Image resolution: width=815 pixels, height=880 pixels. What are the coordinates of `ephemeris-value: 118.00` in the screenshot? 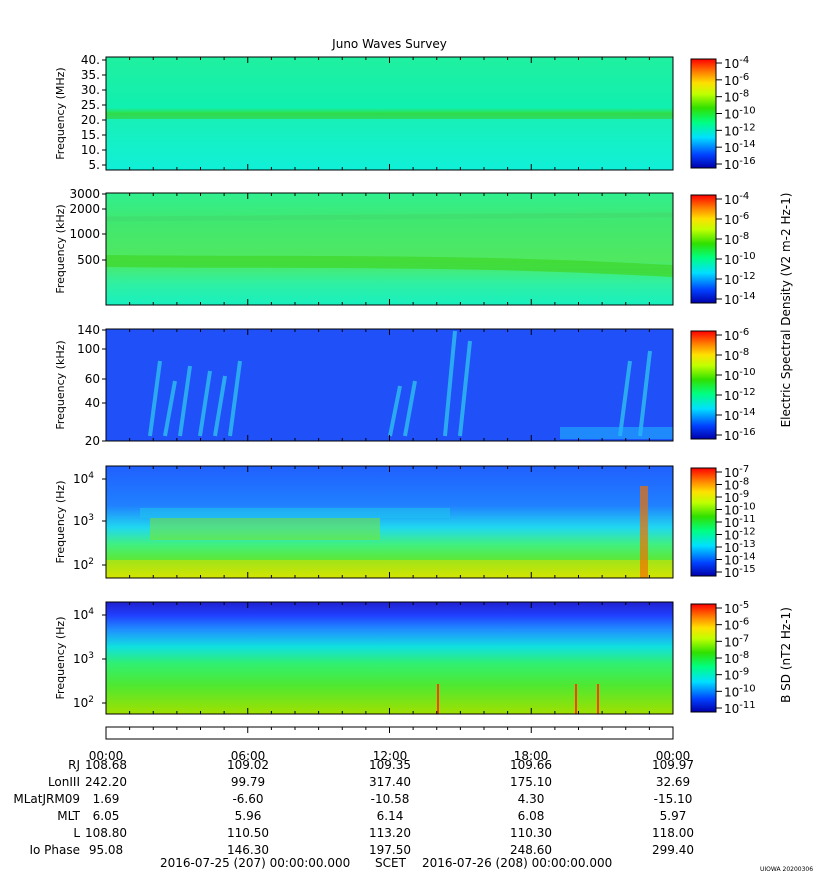 It's located at (673, 833).